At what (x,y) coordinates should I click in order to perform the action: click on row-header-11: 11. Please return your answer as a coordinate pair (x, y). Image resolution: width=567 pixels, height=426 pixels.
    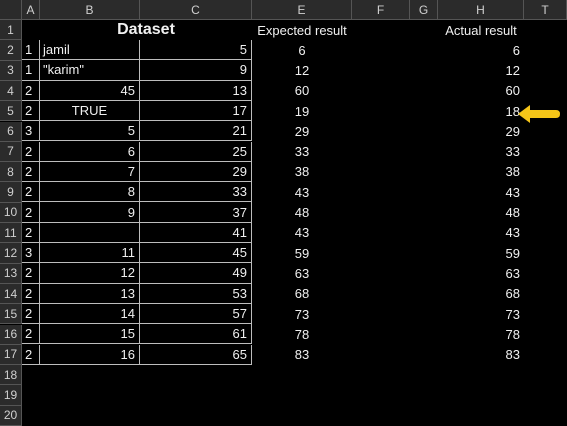
    Looking at the image, I should click on (11, 233).